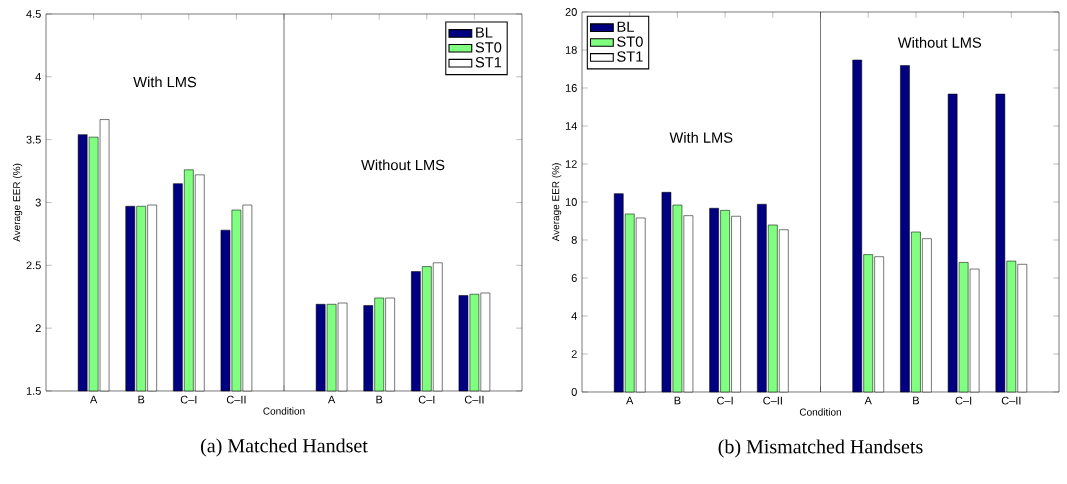 This screenshot has height=484, width=1067. I want to click on y-tick-label: 18, so click(571, 50).